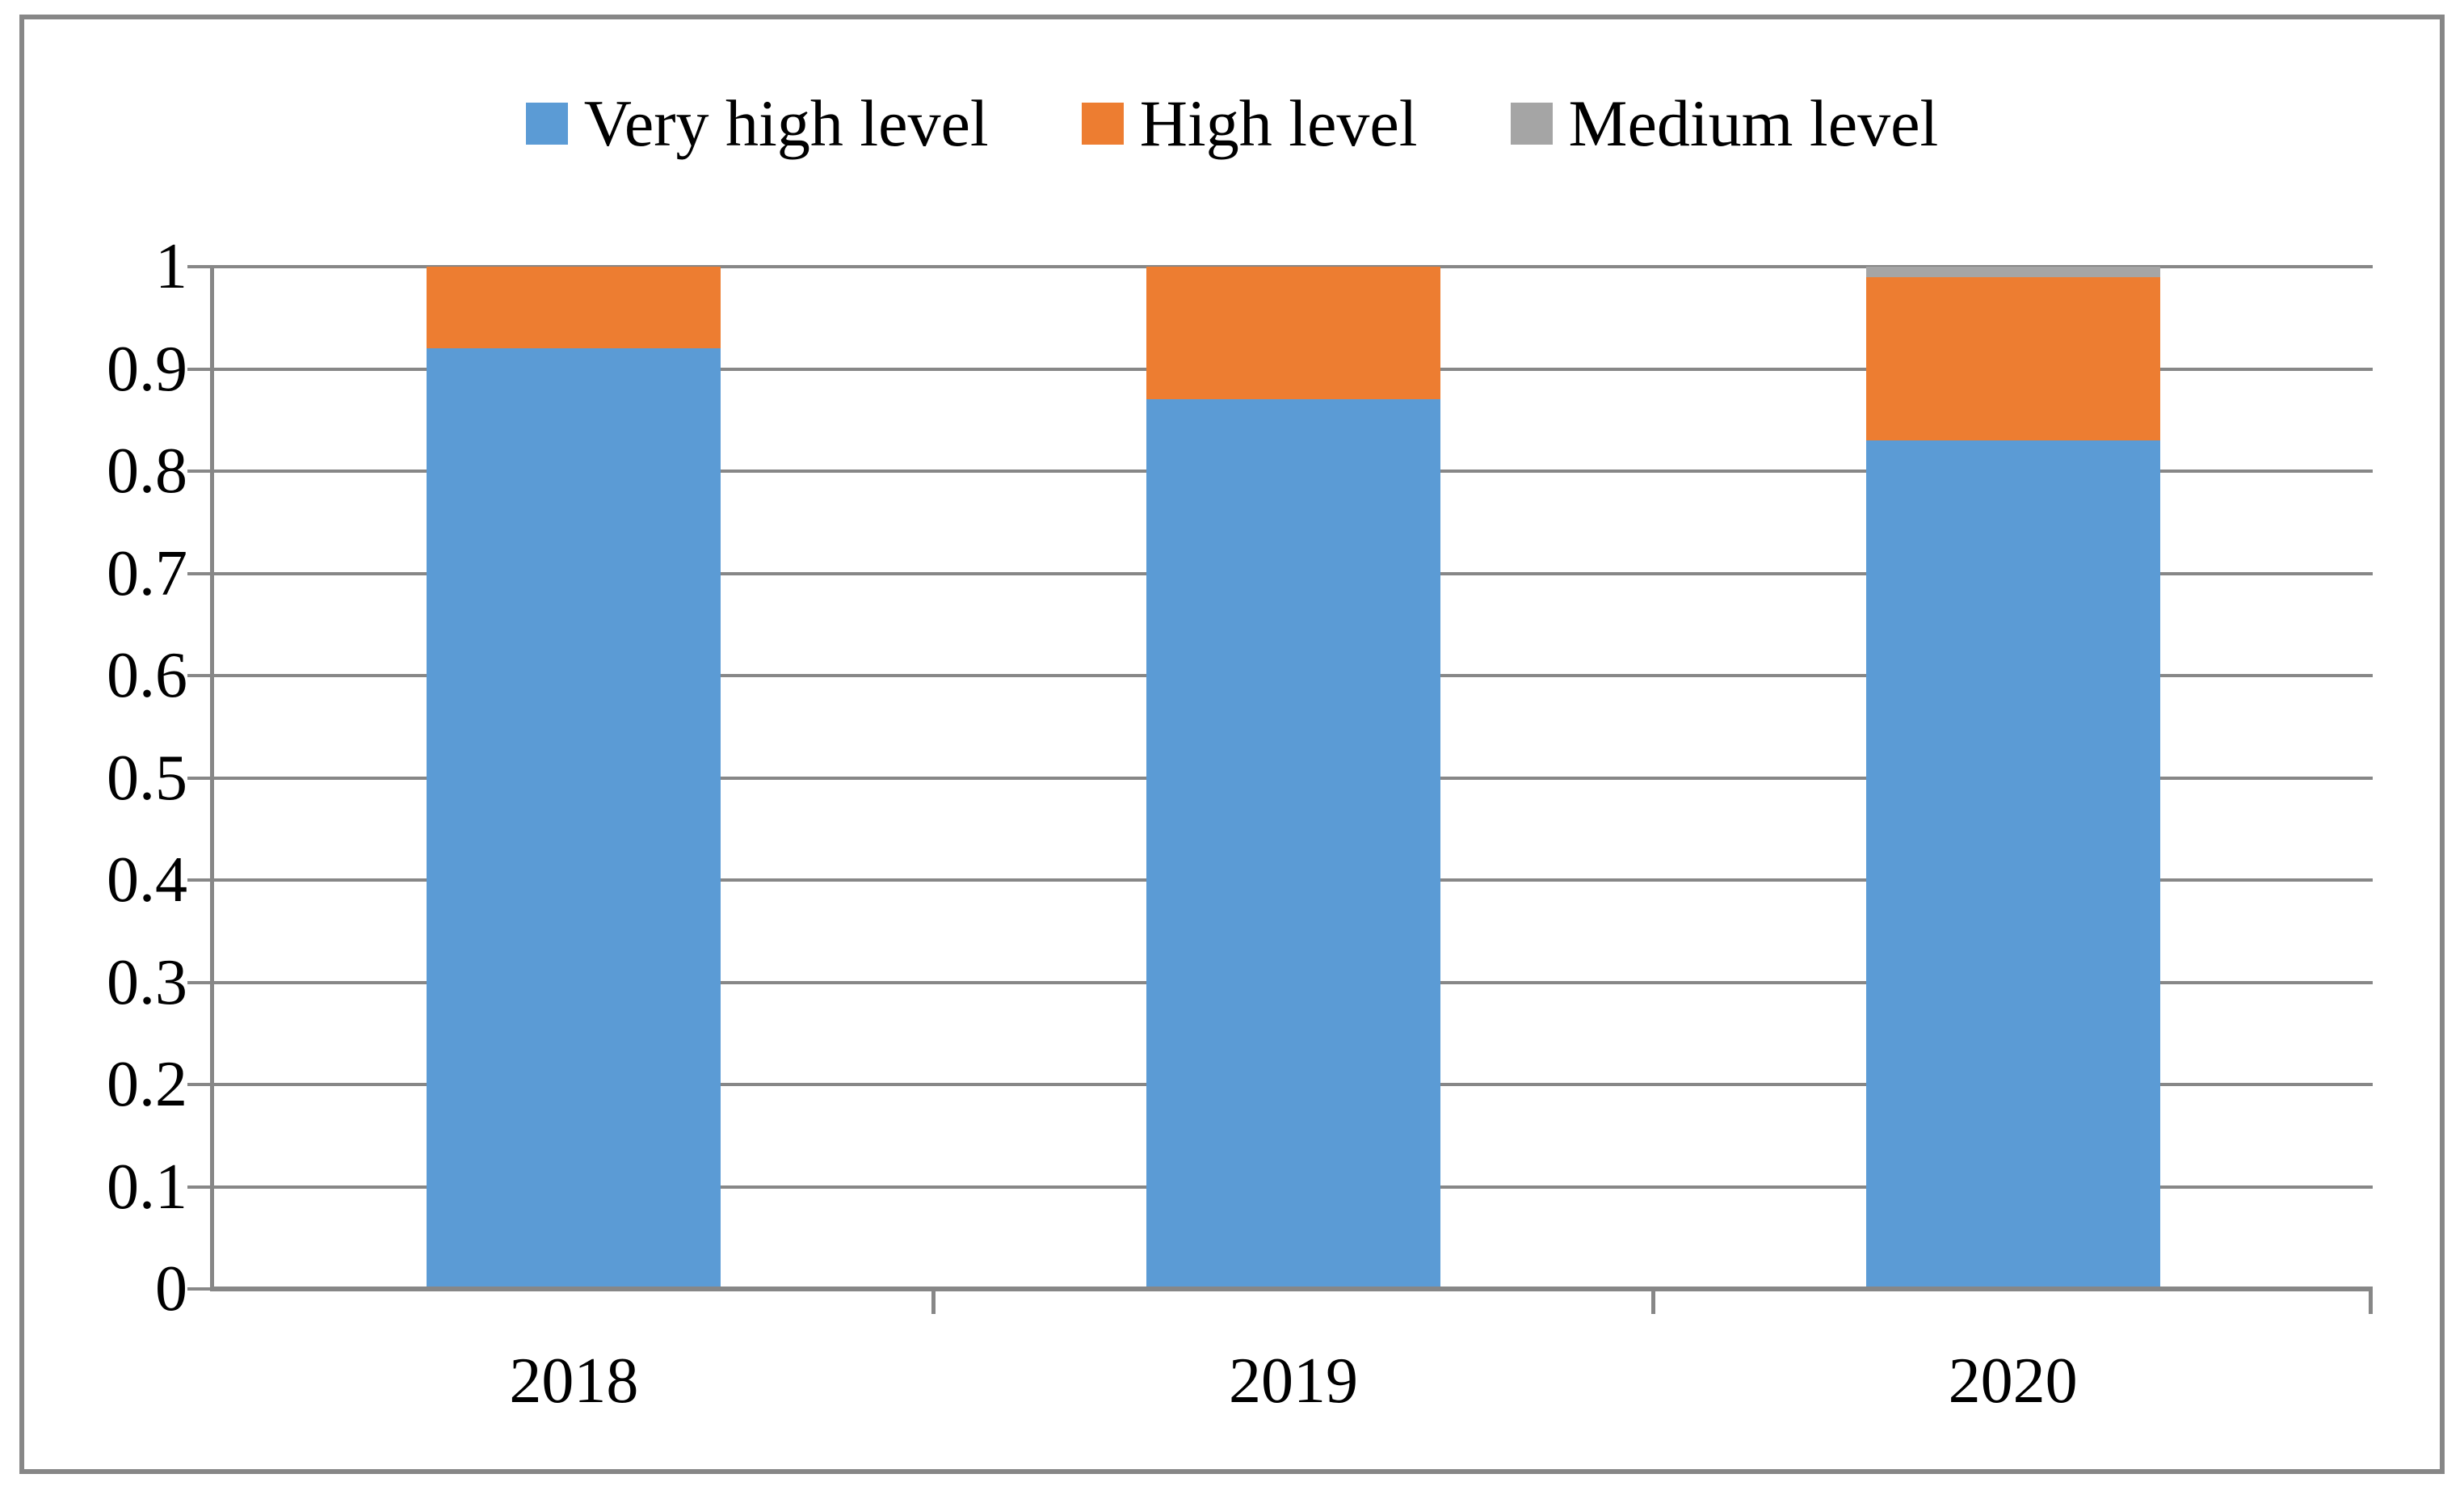  What do you see at coordinates (574, 1381) in the screenshot?
I see `x-category-label-2018: 2018` at bounding box center [574, 1381].